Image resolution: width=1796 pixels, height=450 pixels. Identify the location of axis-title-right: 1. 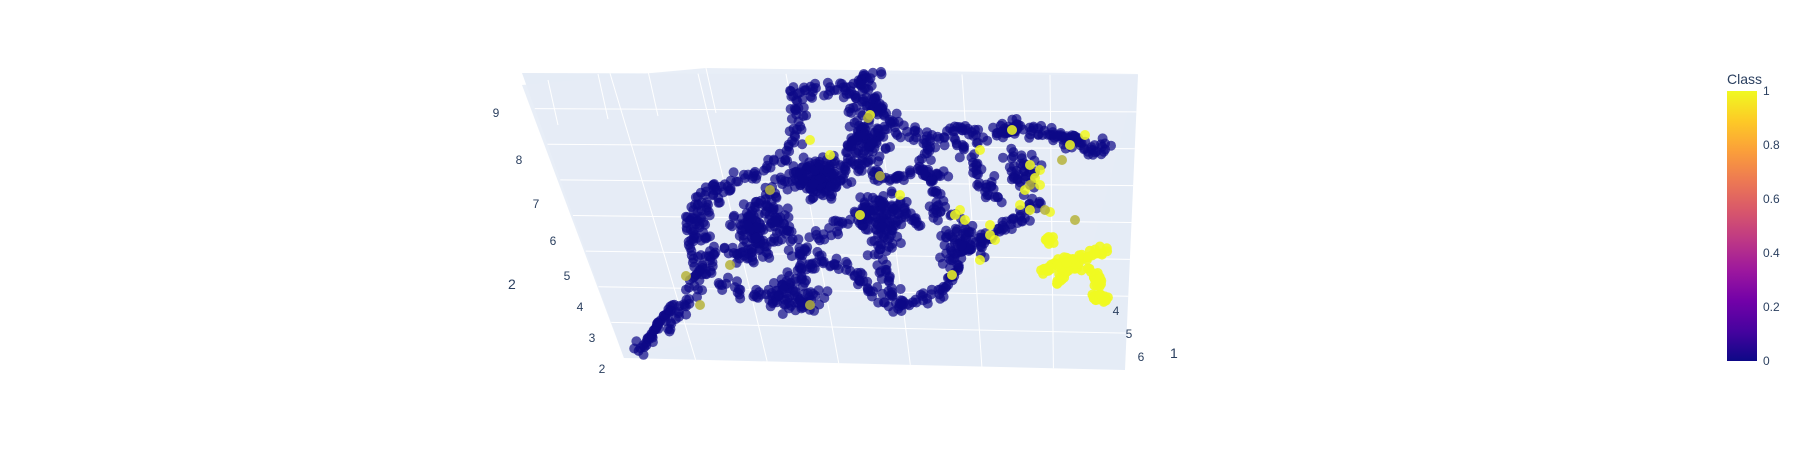
(1174, 353).